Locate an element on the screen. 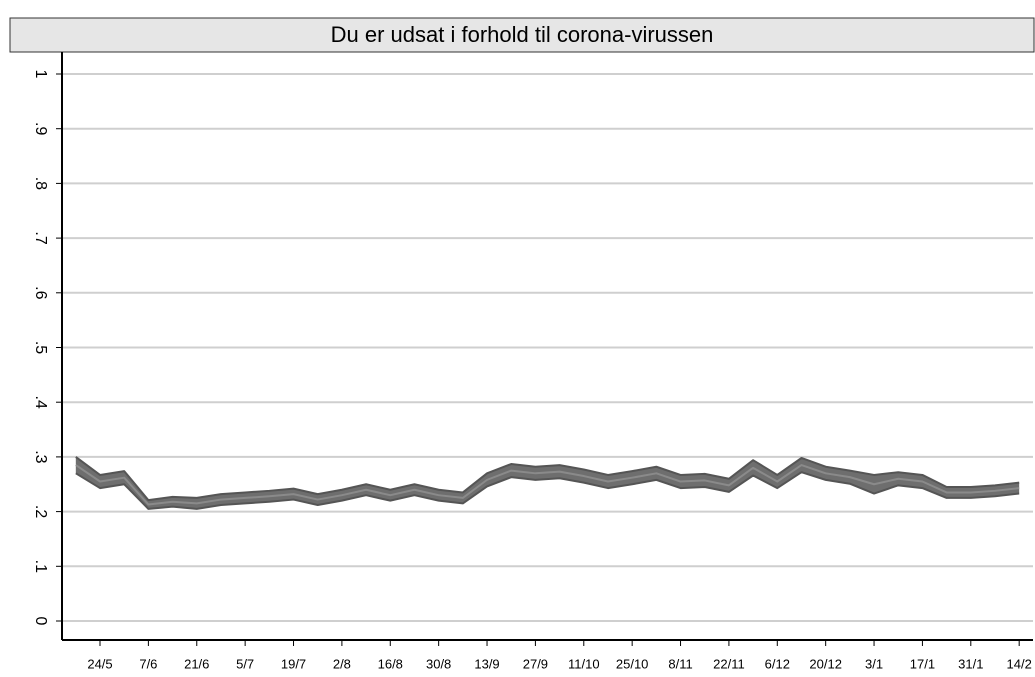  y-tick-label: .6 is located at coordinates (40, 292).